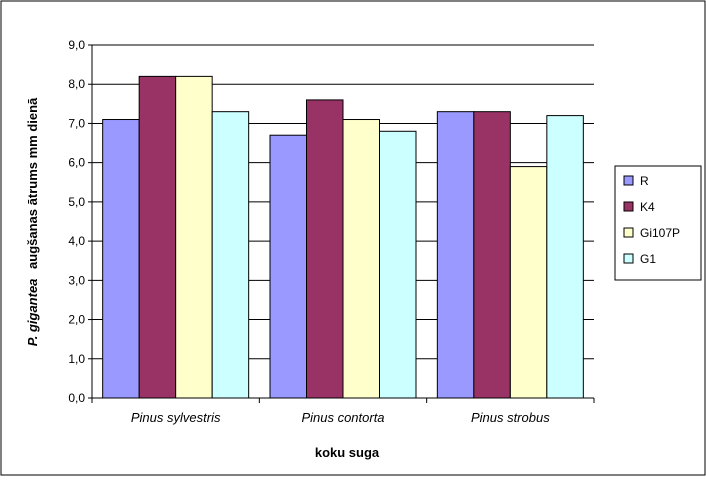 This screenshot has height=481, width=706. What do you see at coordinates (648, 259) in the screenshot?
I see `legend-label-g1: G1` at bounding box center [648, 259].